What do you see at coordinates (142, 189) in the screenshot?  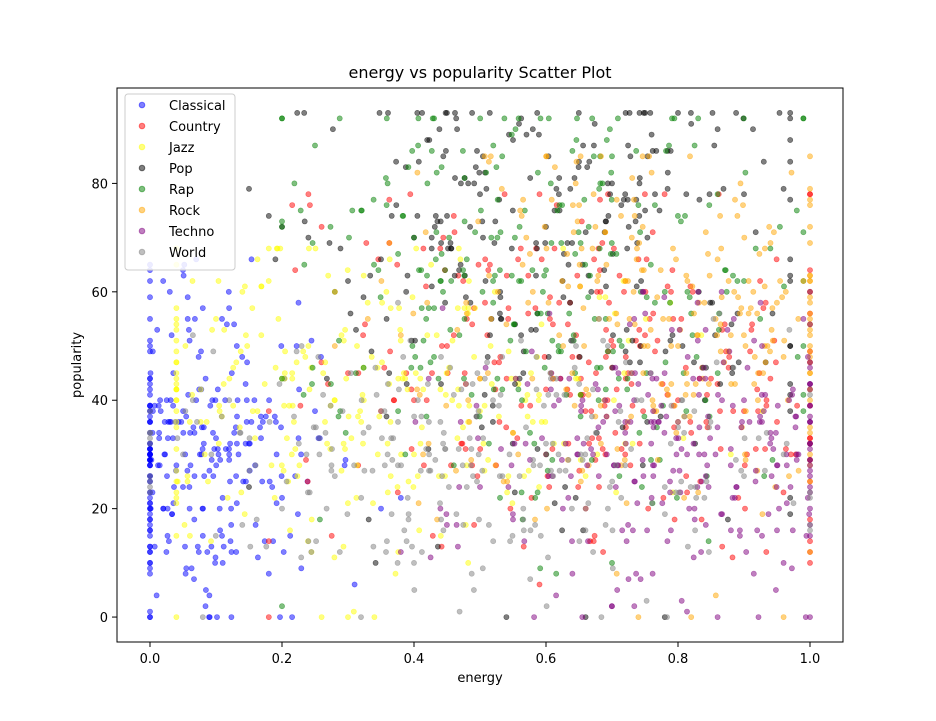 I see `legend-marker` at bounding box center [142, 189].